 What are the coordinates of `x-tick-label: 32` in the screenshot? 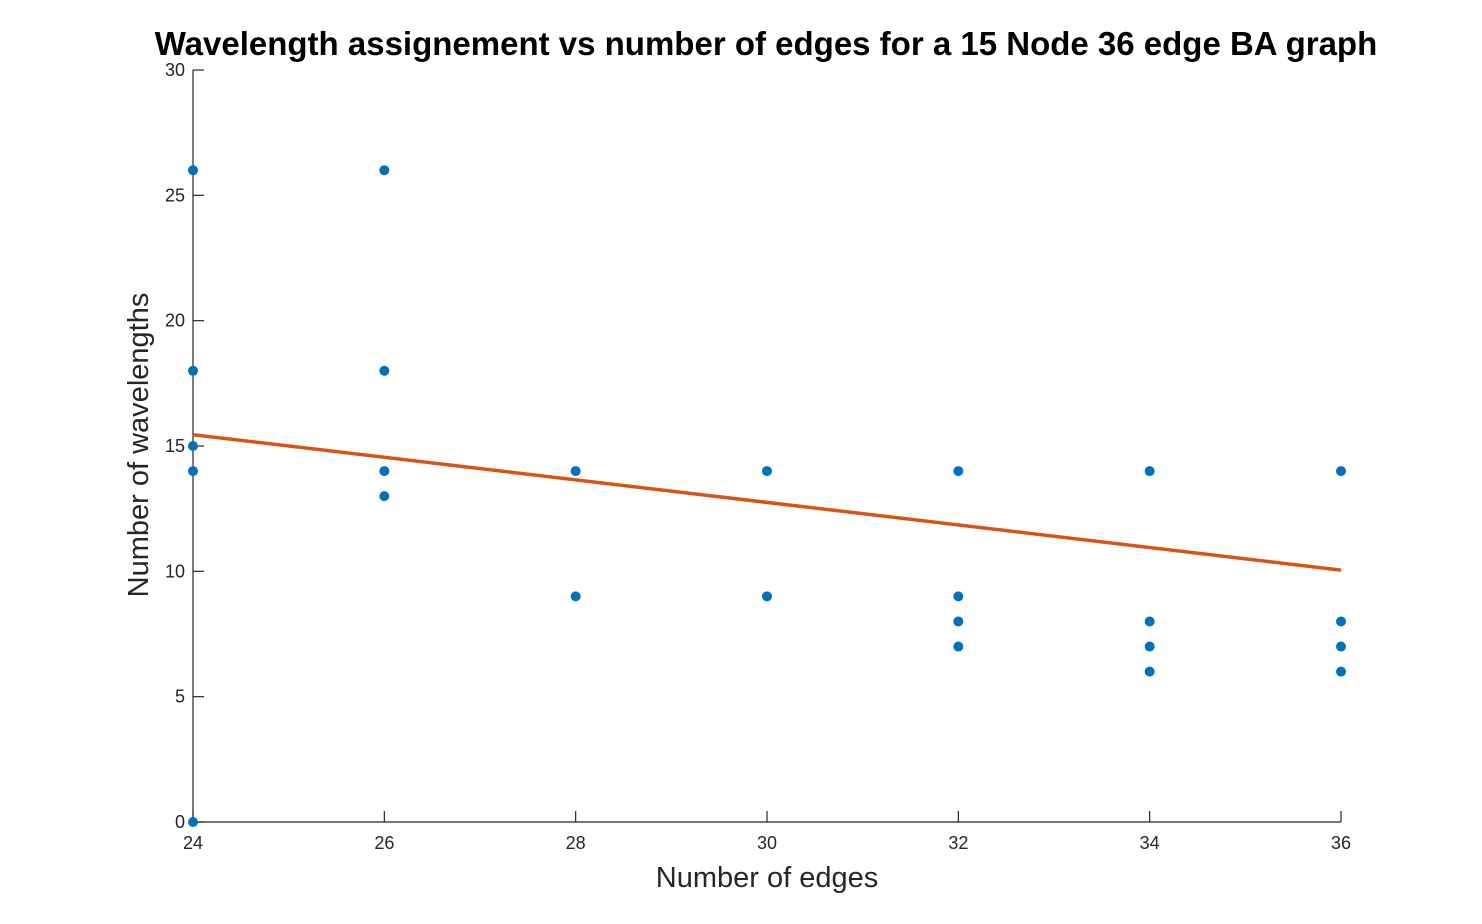 It's located at (958, 843).